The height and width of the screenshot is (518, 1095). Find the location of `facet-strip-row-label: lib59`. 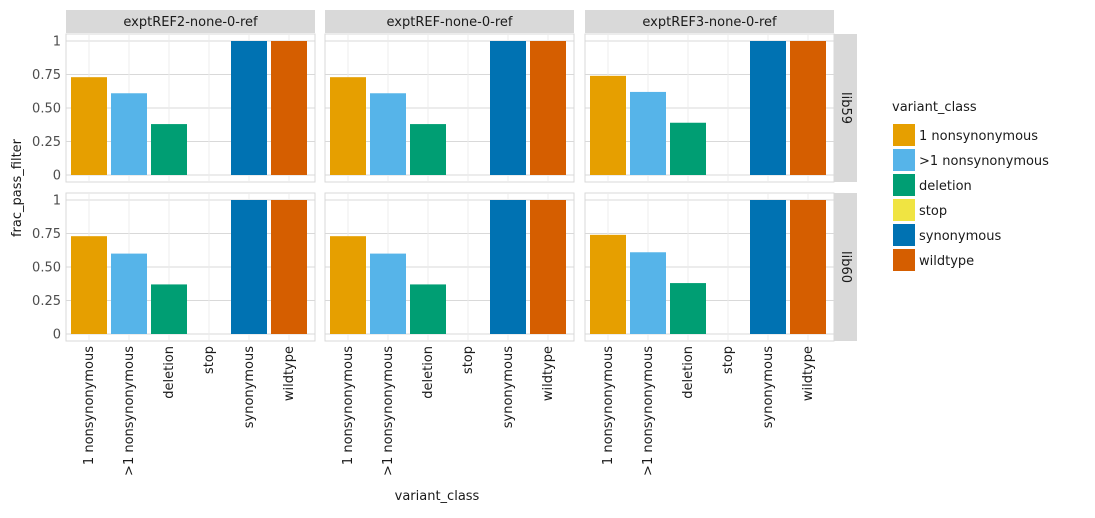

facet-strip-row-label: lib59 is located at coordinates (845, 108).